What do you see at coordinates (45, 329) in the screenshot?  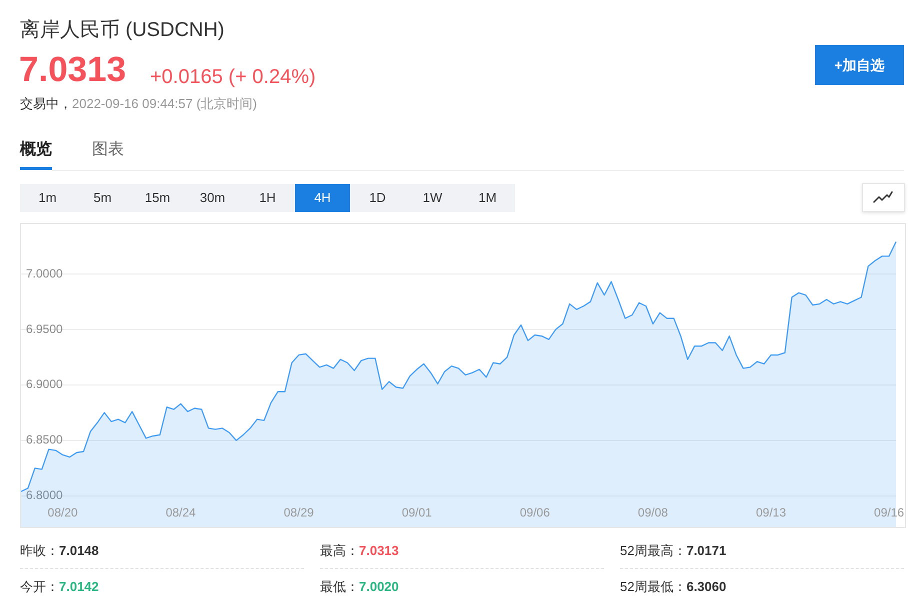 I see `y-tick-label: 6.9500` at bounding box center [45, 329].